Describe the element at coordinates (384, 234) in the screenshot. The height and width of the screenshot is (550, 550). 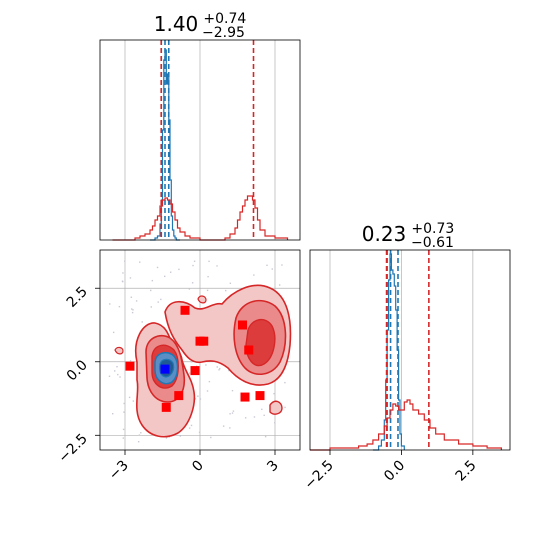
I see `title-right-value: 0.23` at that location.